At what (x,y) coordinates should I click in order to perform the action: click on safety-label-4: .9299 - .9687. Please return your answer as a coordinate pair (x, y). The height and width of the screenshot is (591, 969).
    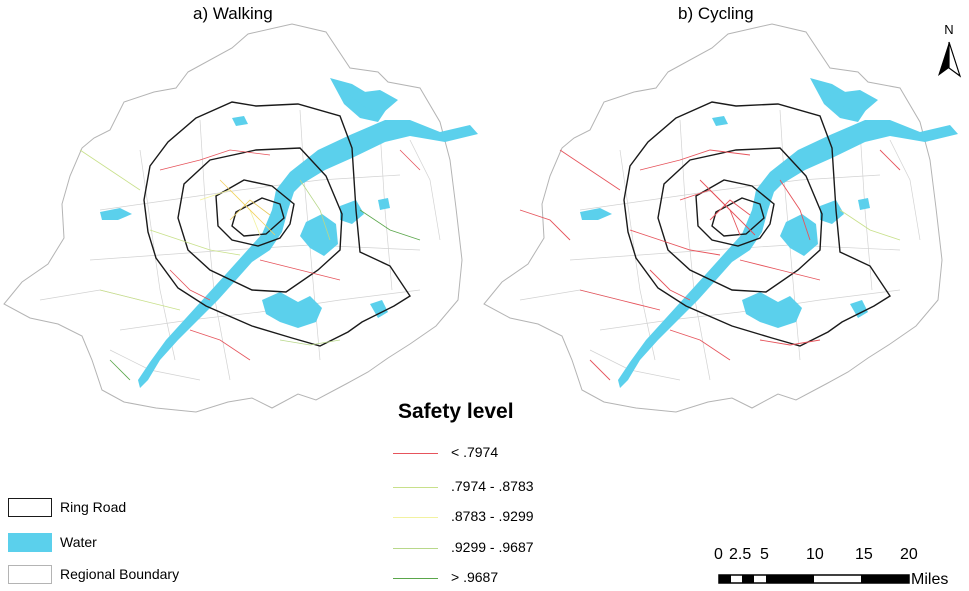
    Looking at the image, I should click on (492, 547).